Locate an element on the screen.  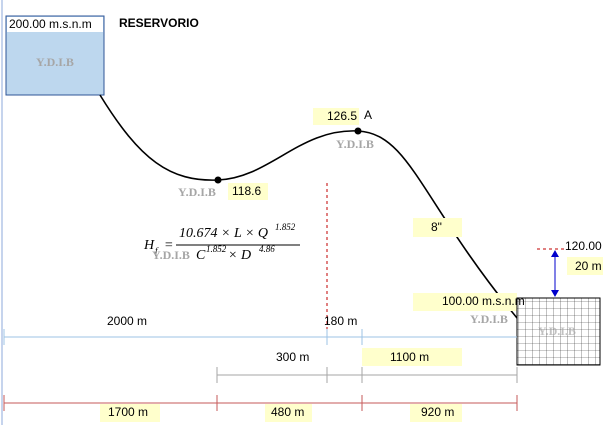
reservoir-elevation: 200.00 m.s.n.m is located at coordinates (50, 24).